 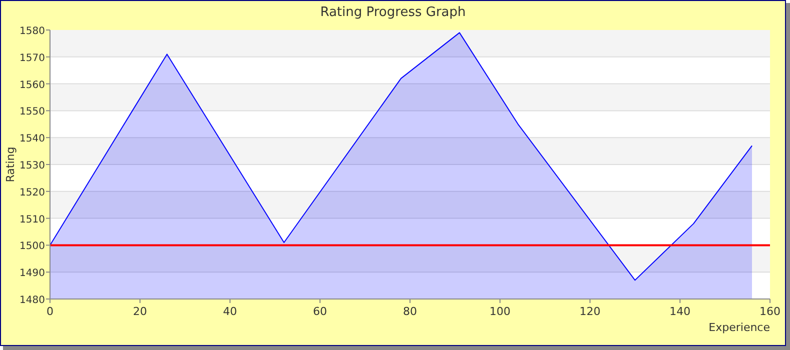 I want to click on y-tick-label: 1510, so click(x=32, y=220).